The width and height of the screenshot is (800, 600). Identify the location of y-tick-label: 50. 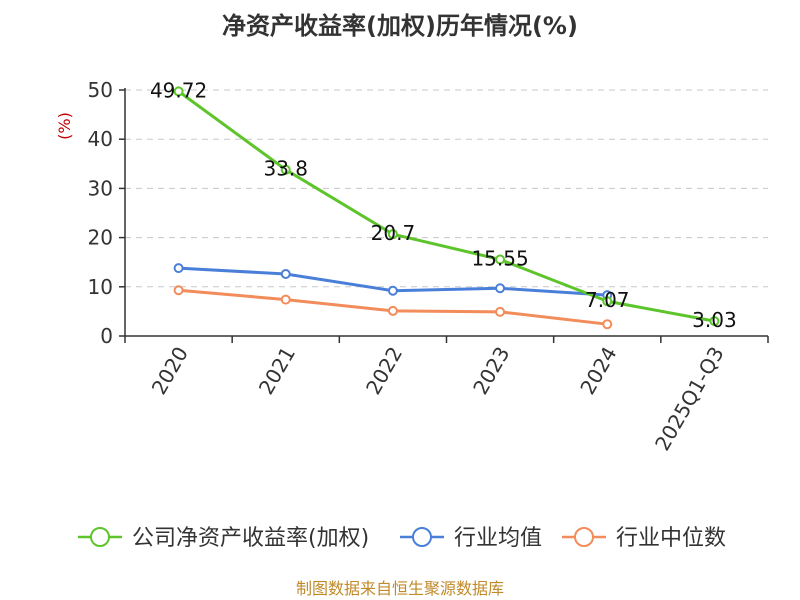
(100, 90).